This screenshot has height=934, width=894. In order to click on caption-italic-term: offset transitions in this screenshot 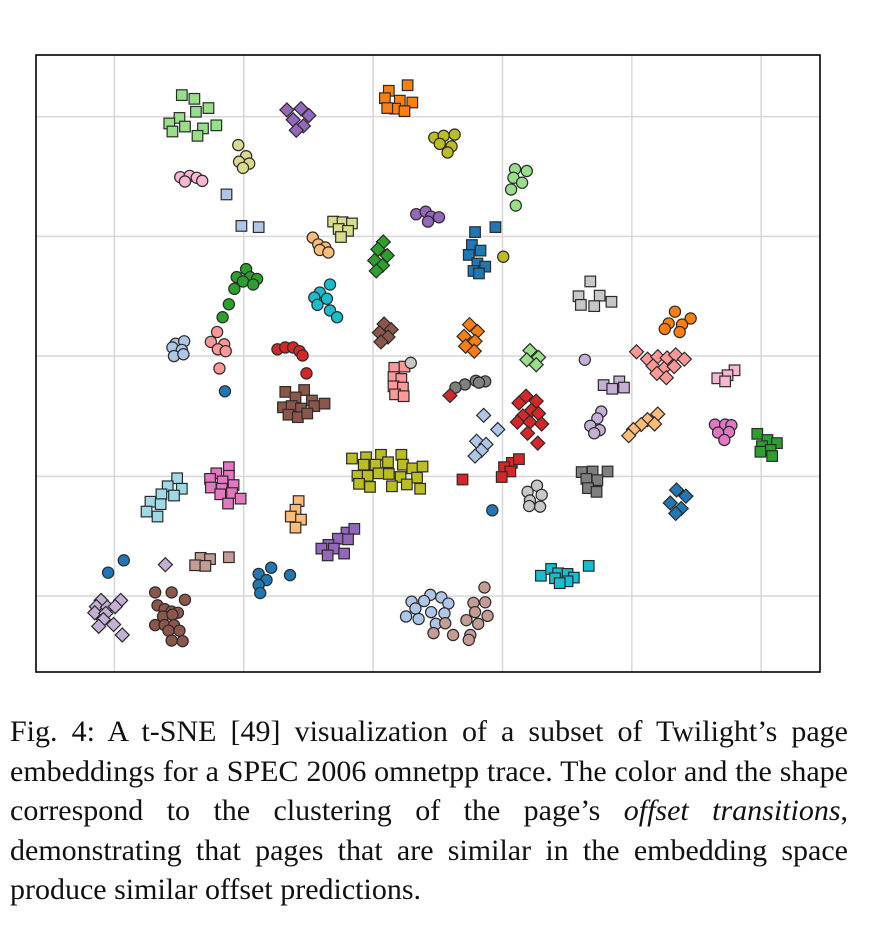, I will do `click(732, 810)`.